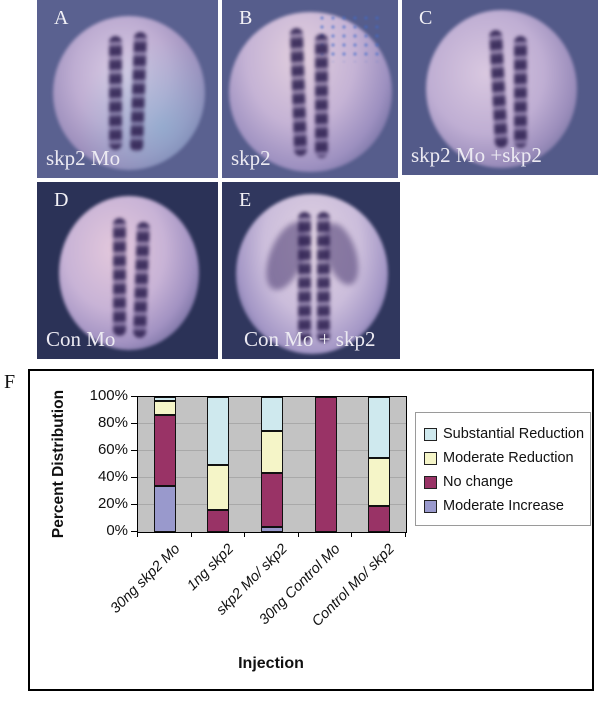  What do you see at coordinates (503, 506) in the screenshot?
I see `legend-label: Moderate Increase` at bounding box center [503, 506].